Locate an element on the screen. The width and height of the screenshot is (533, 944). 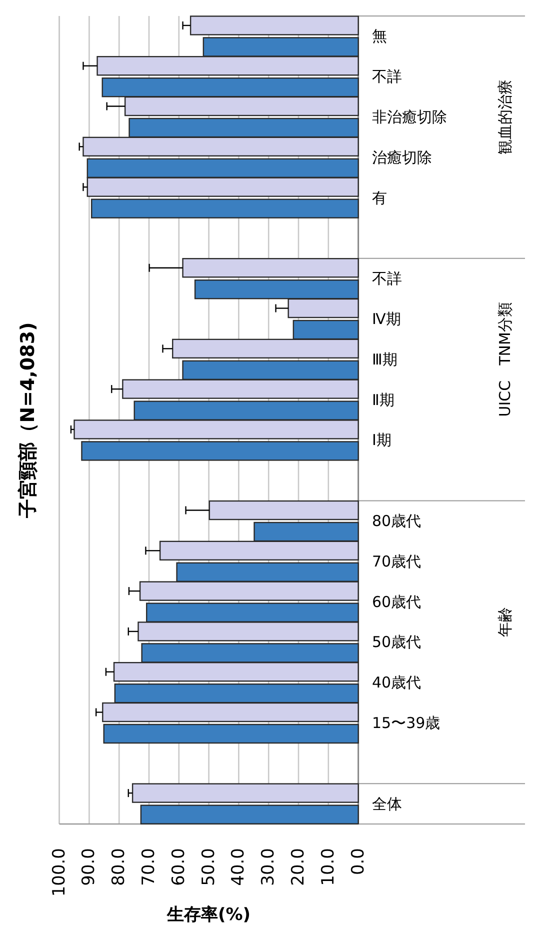
y-tick-label: 60歳代 is located at coordinates (397, 601).